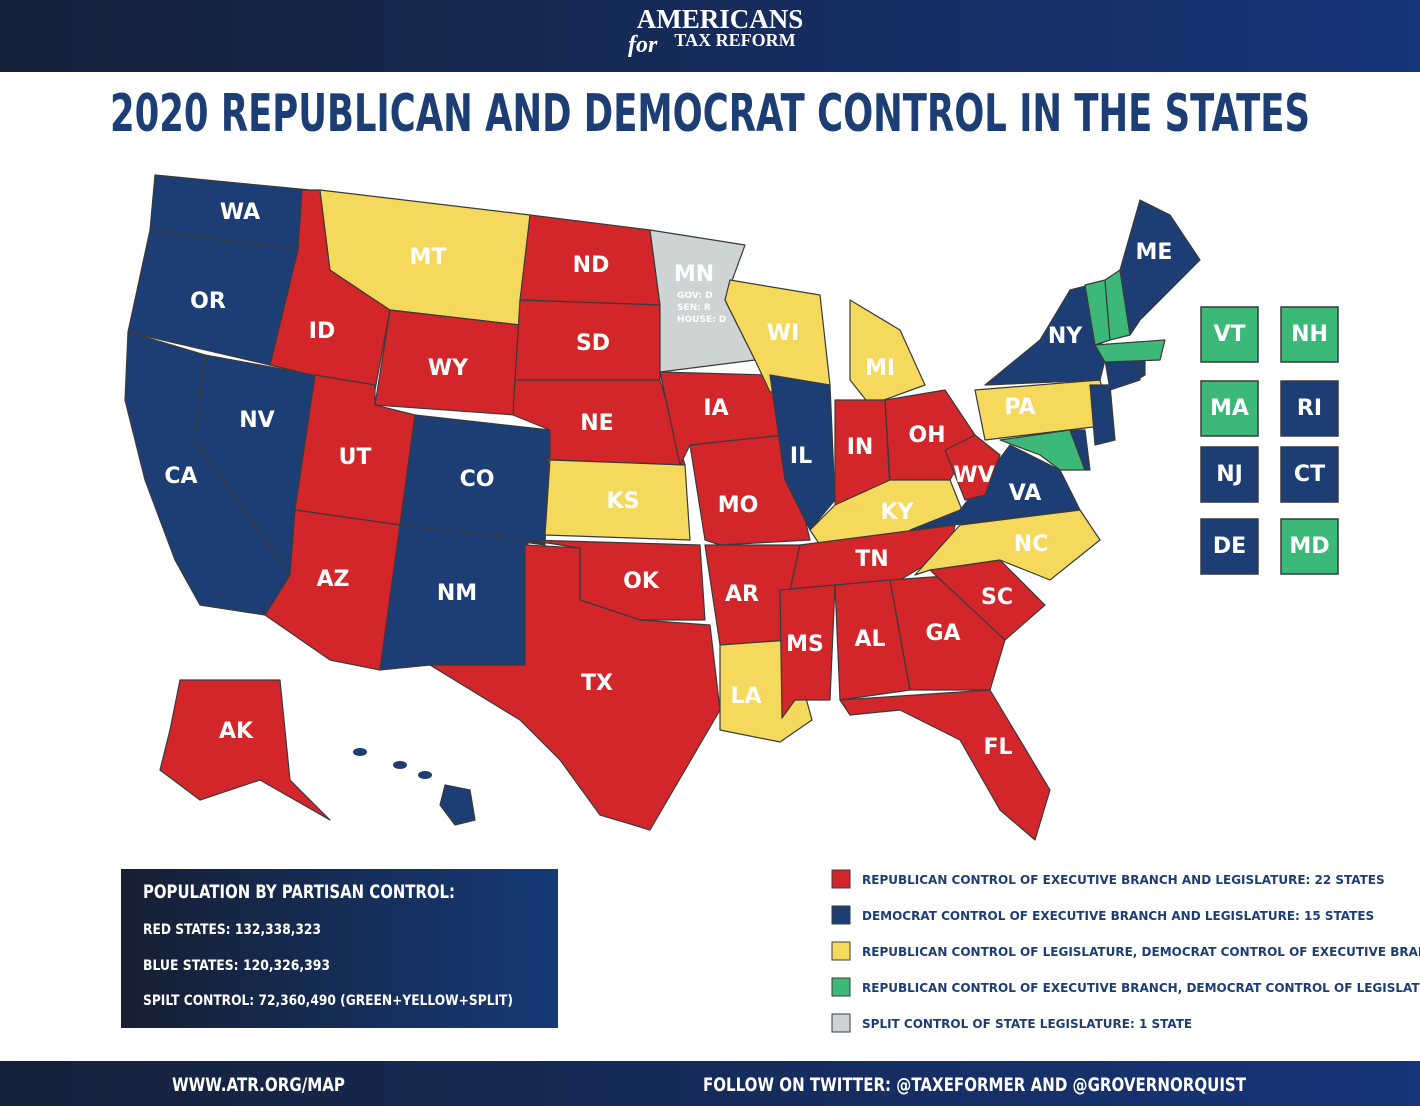 The height and width of the screenshot is (1106, 1420). Describe the element at coordinates (720, 19) in the screenshot. I see `logo-line: AMERICANS` at that location.